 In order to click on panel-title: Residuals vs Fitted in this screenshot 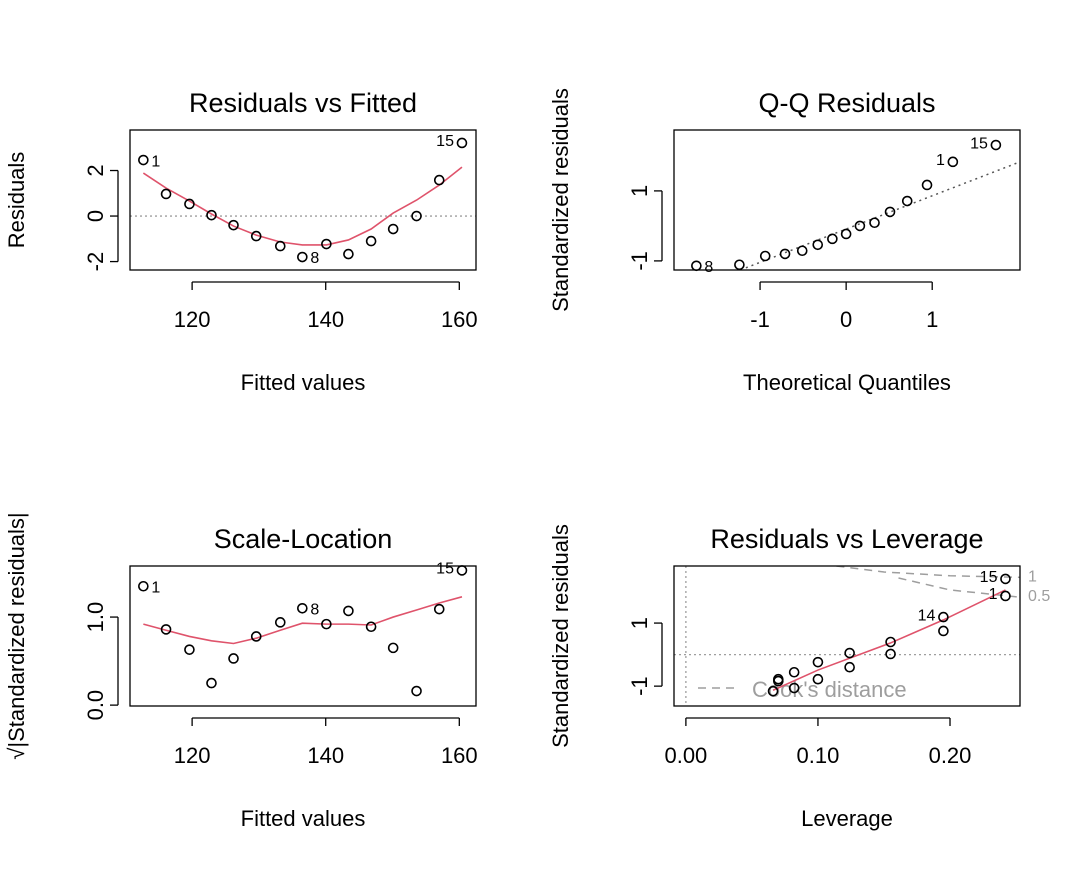, I will do `click(303, 103)`.